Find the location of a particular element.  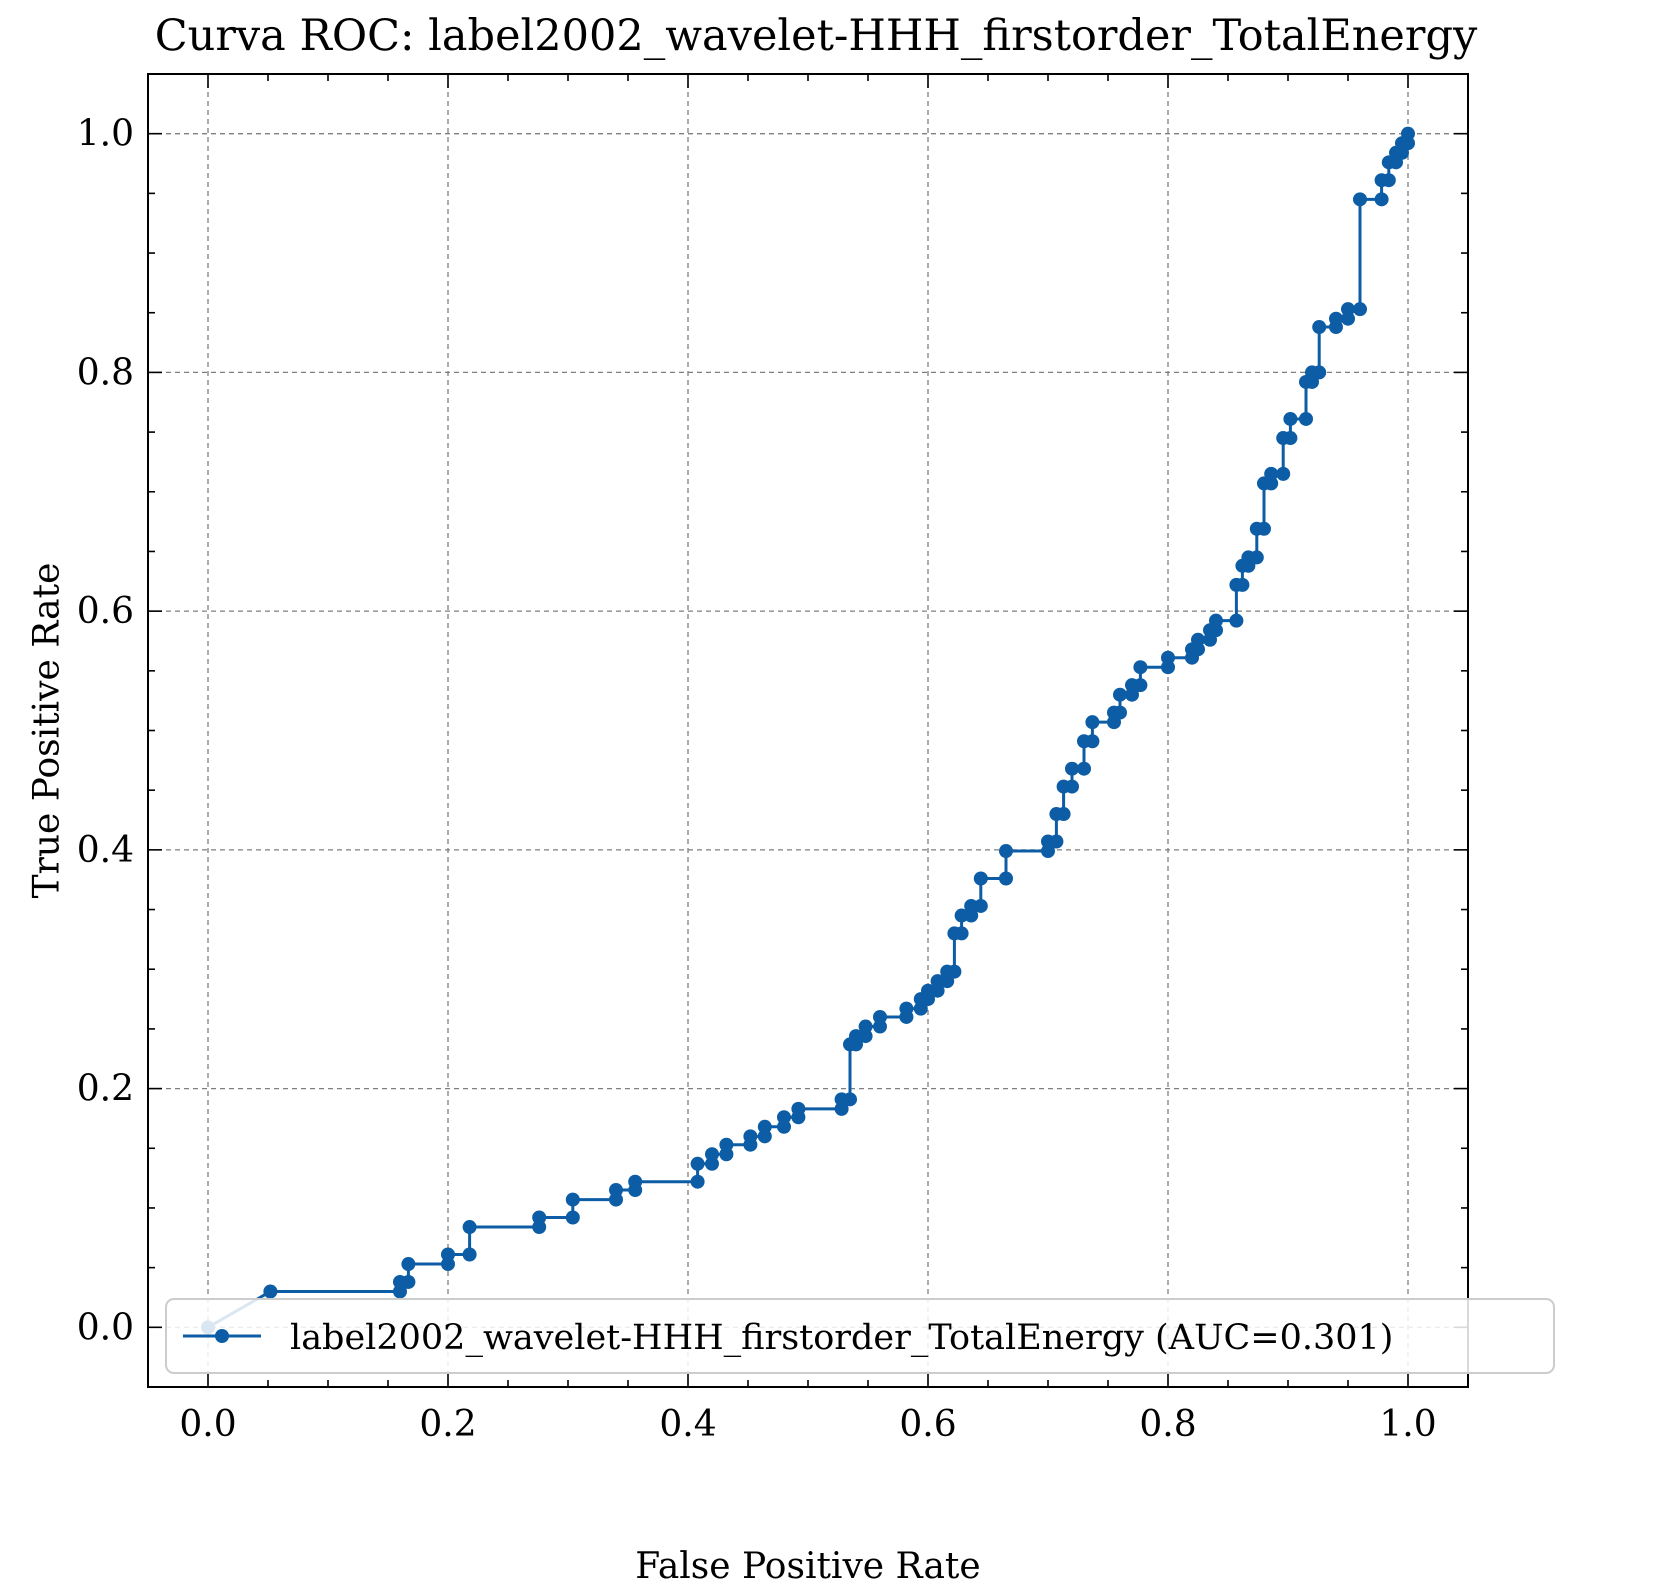

legend-box is located at coordinates (860, 1336).